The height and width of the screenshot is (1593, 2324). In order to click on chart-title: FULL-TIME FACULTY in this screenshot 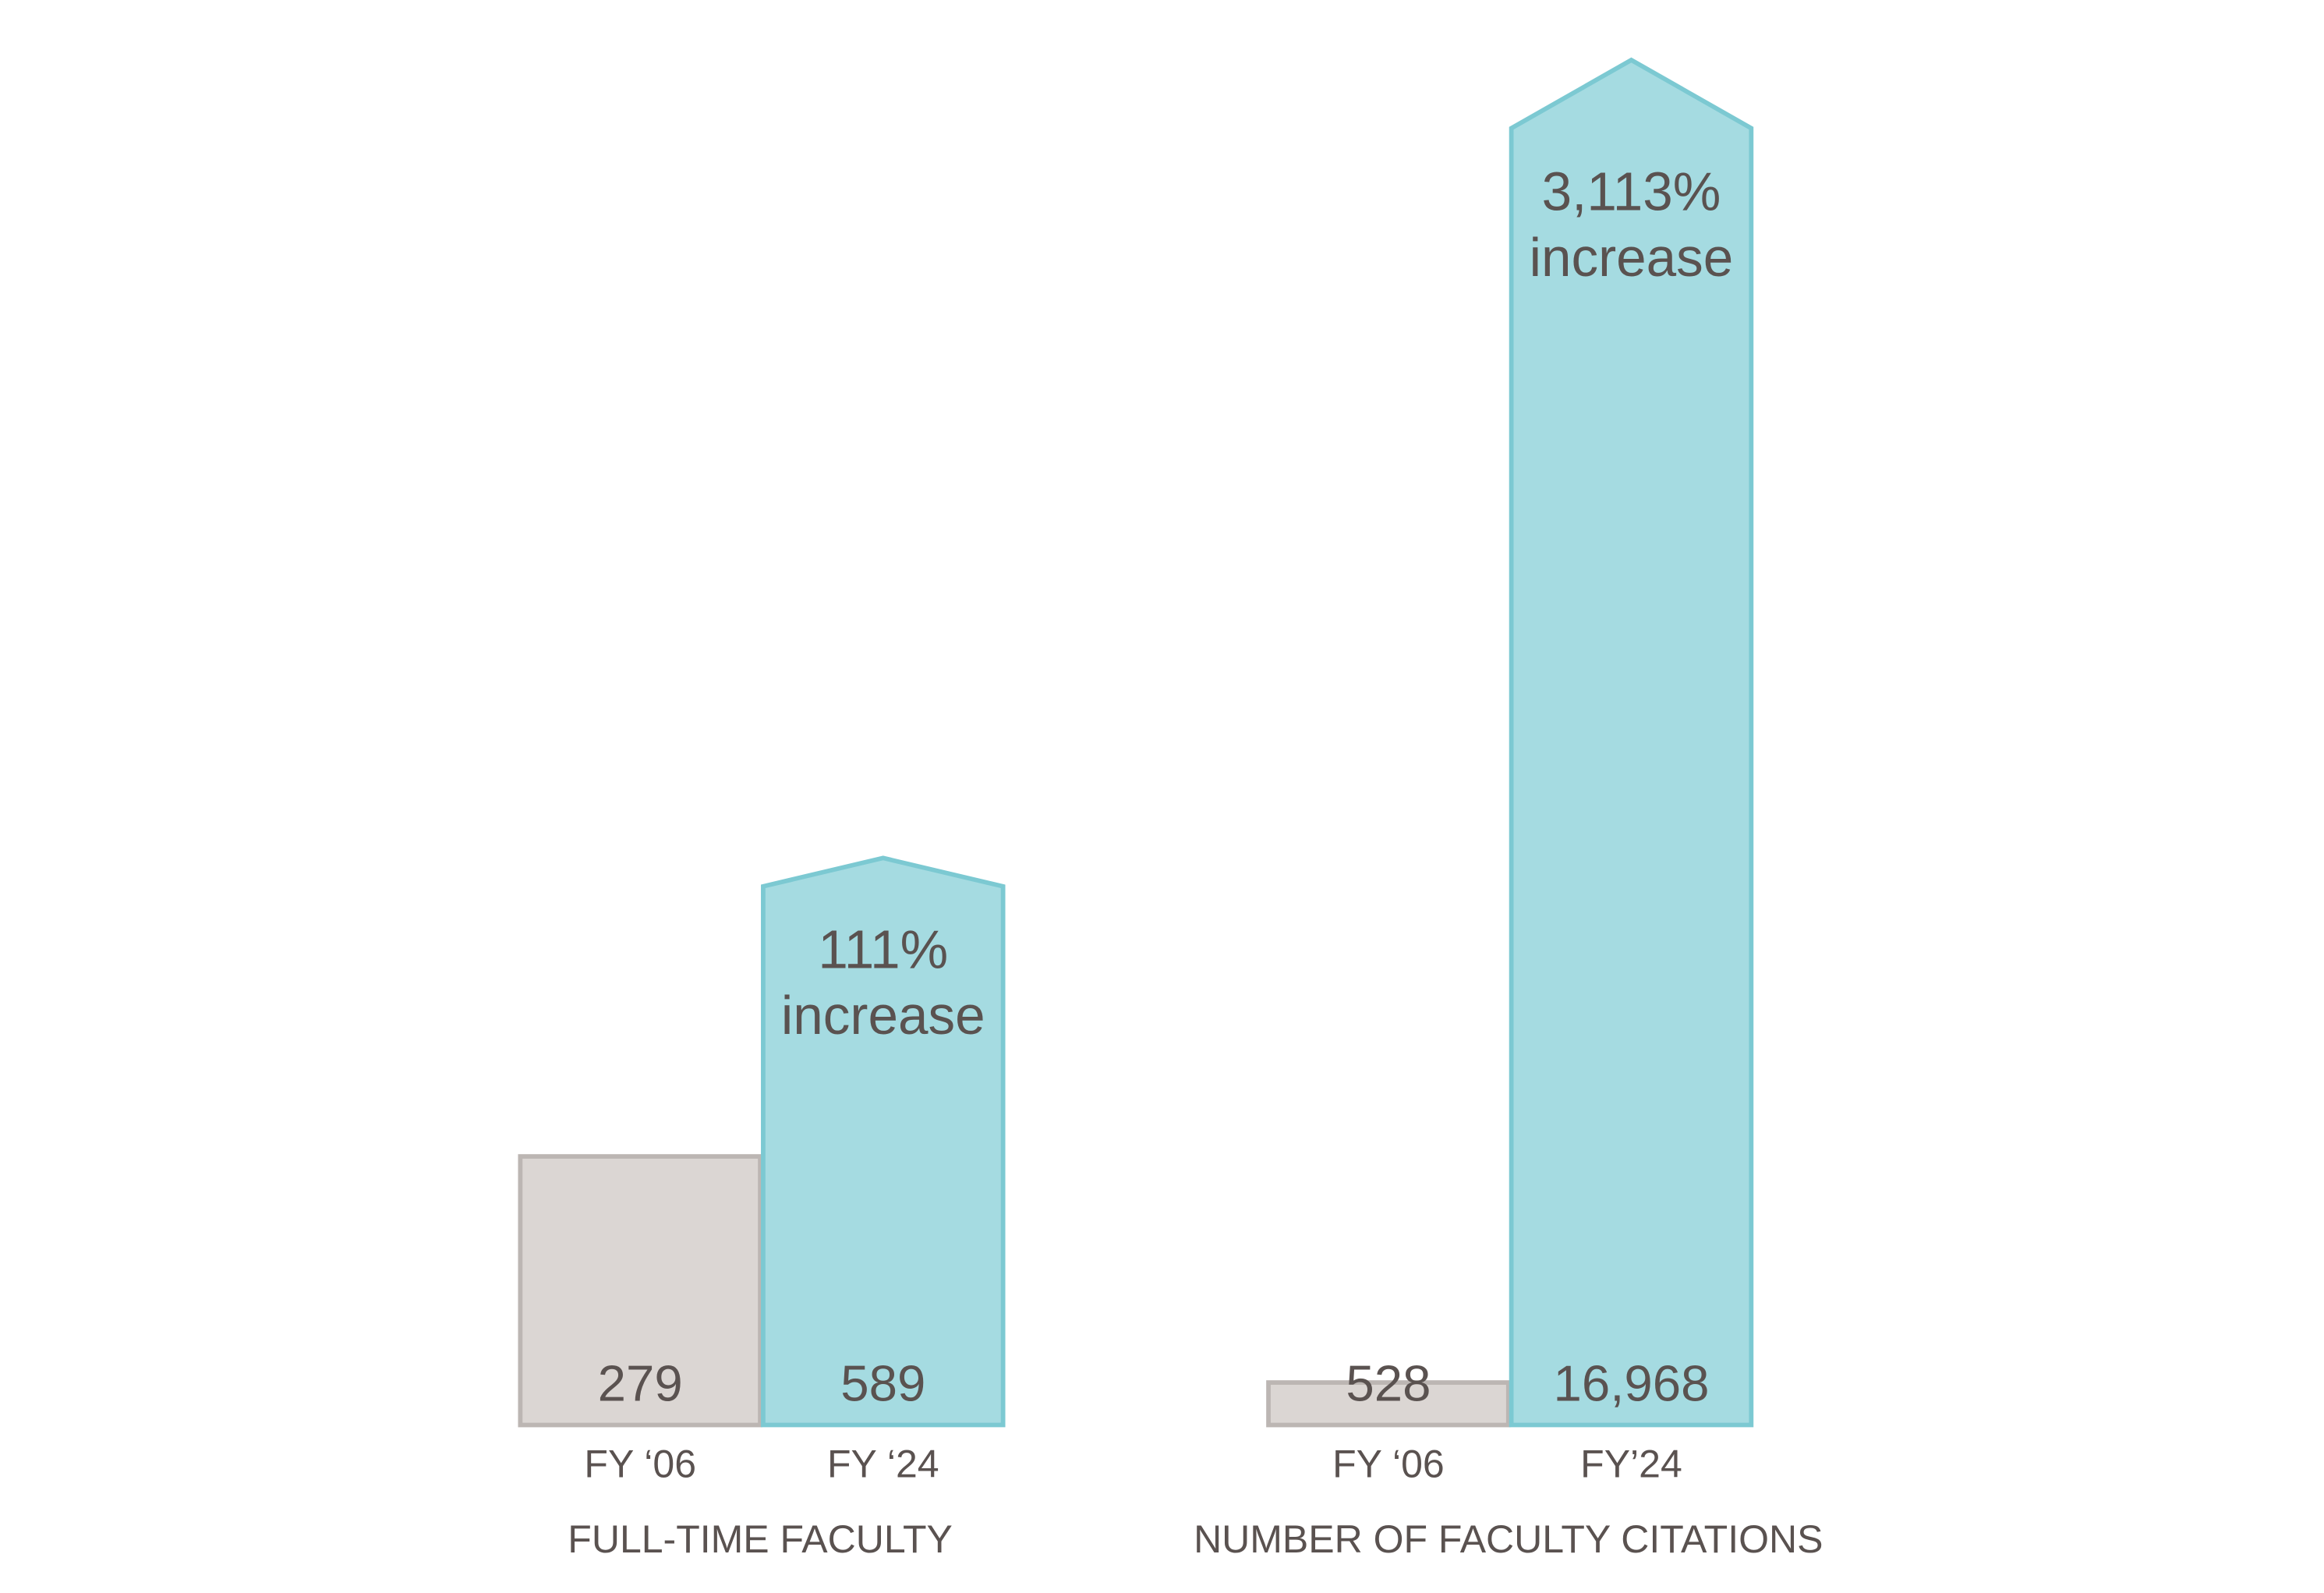, I will do `click(760, 1539)`.